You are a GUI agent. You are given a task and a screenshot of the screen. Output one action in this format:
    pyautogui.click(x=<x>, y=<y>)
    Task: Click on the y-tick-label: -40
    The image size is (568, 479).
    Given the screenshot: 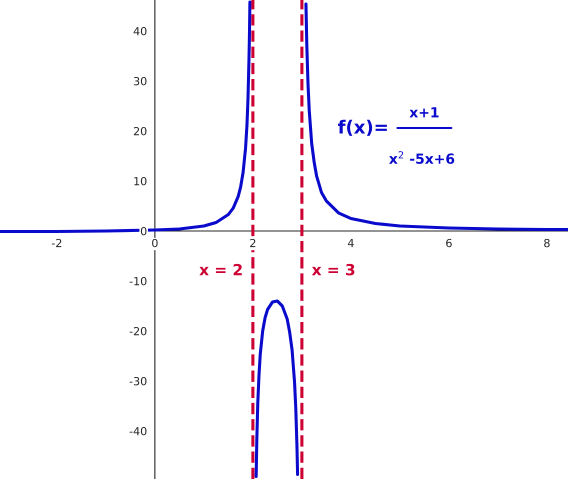 What is the action you would take?
    pyautogui.click(x=138, y=431)
    